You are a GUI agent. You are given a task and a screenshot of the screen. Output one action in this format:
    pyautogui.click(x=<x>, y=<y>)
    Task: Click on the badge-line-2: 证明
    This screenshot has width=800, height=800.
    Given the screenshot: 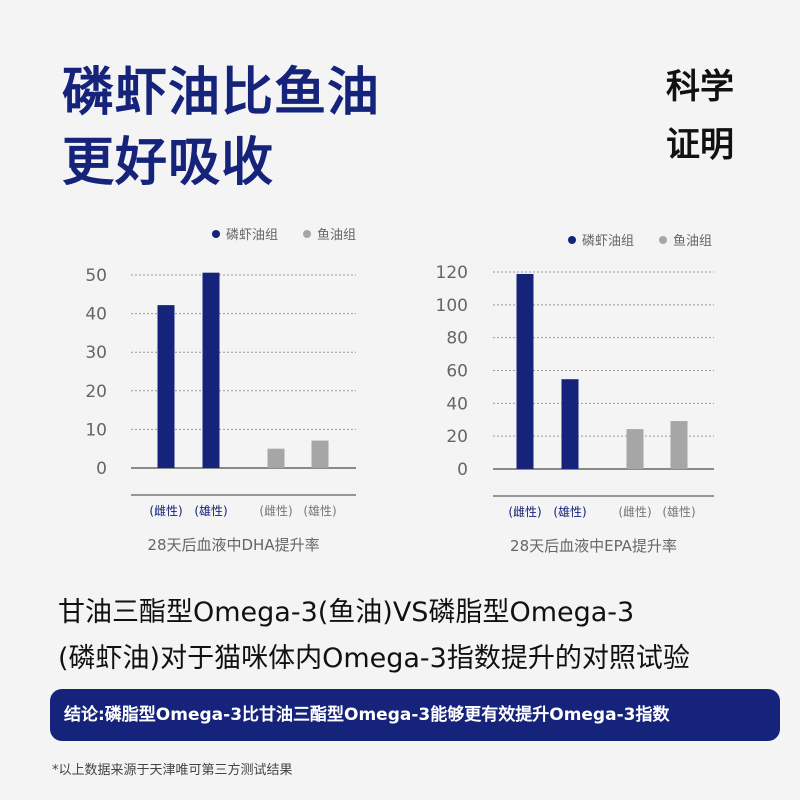 What is the action you would take?
    pyautogui.click(x=700, y=145)
    